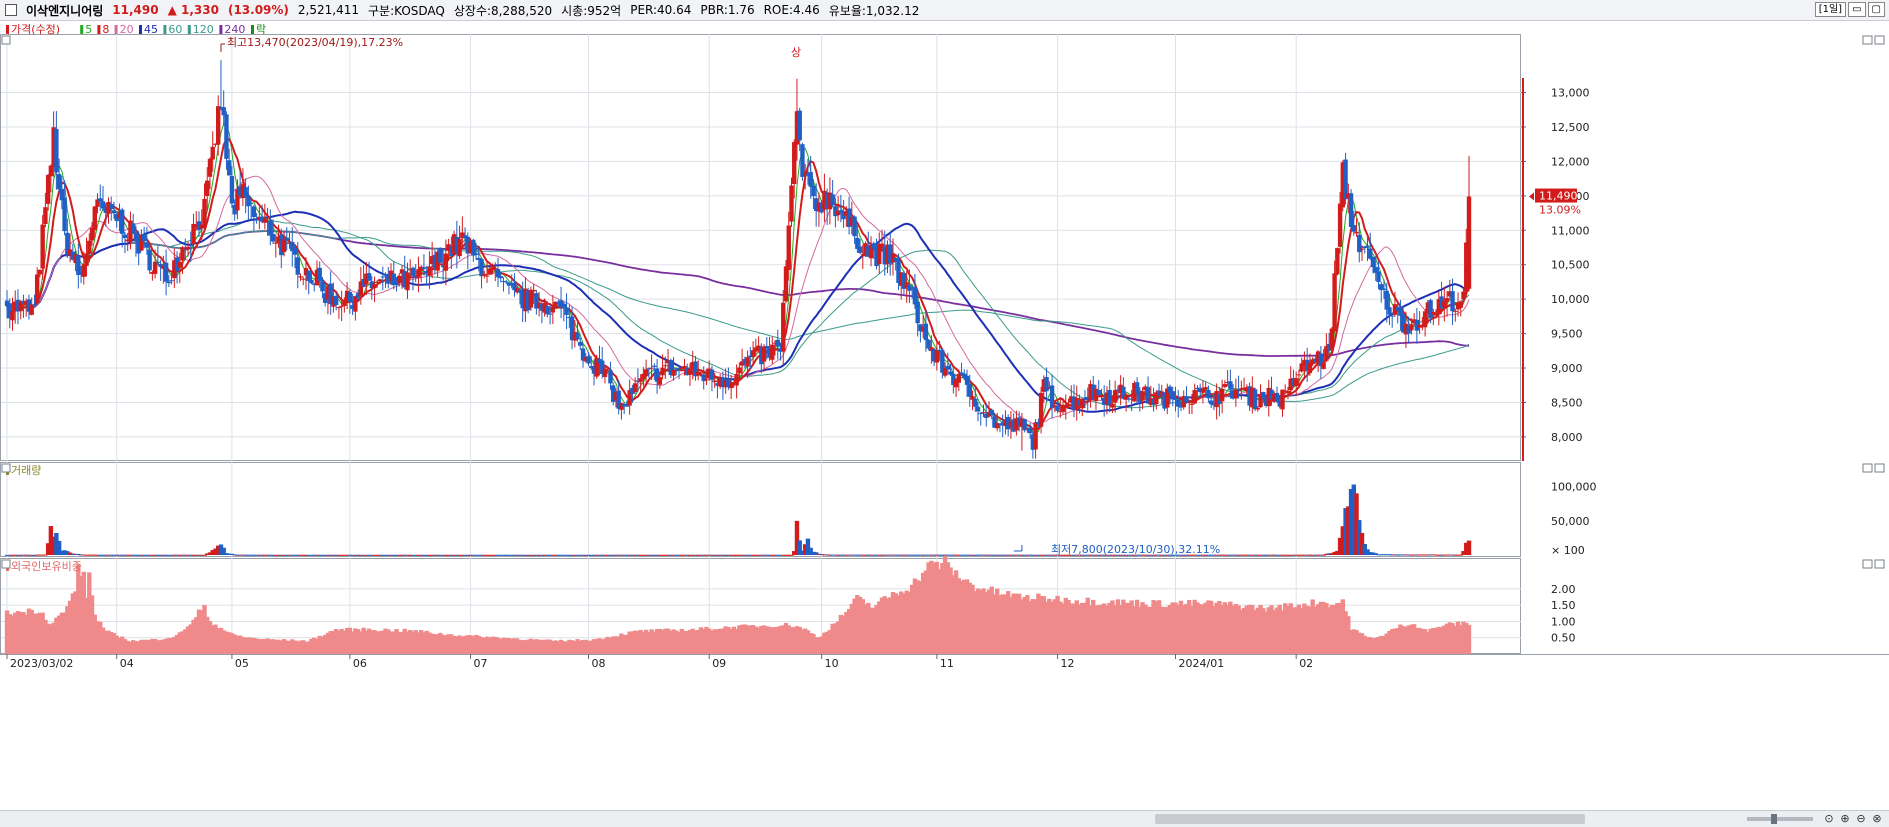  I want to click on zoom-slider, so click(1780, 819).